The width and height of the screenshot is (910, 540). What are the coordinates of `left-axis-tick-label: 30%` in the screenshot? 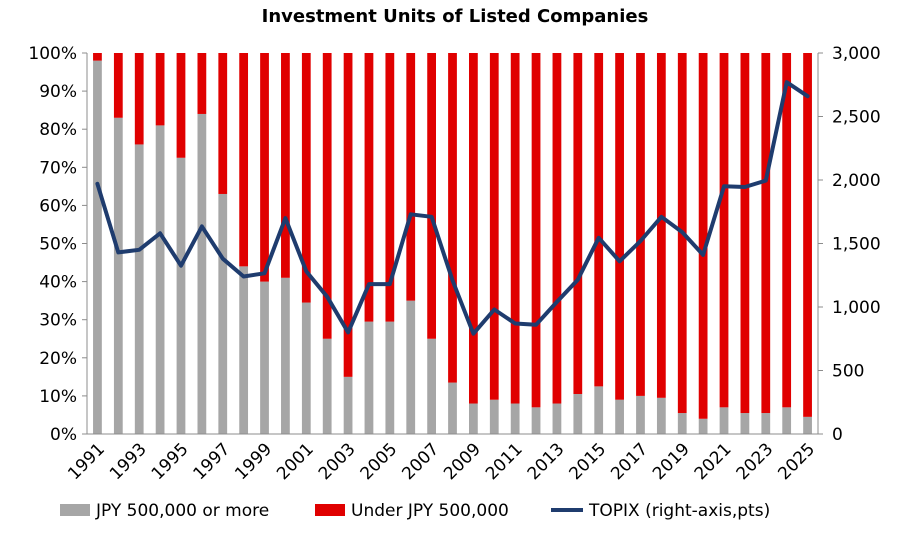 It's located at (58, 321).